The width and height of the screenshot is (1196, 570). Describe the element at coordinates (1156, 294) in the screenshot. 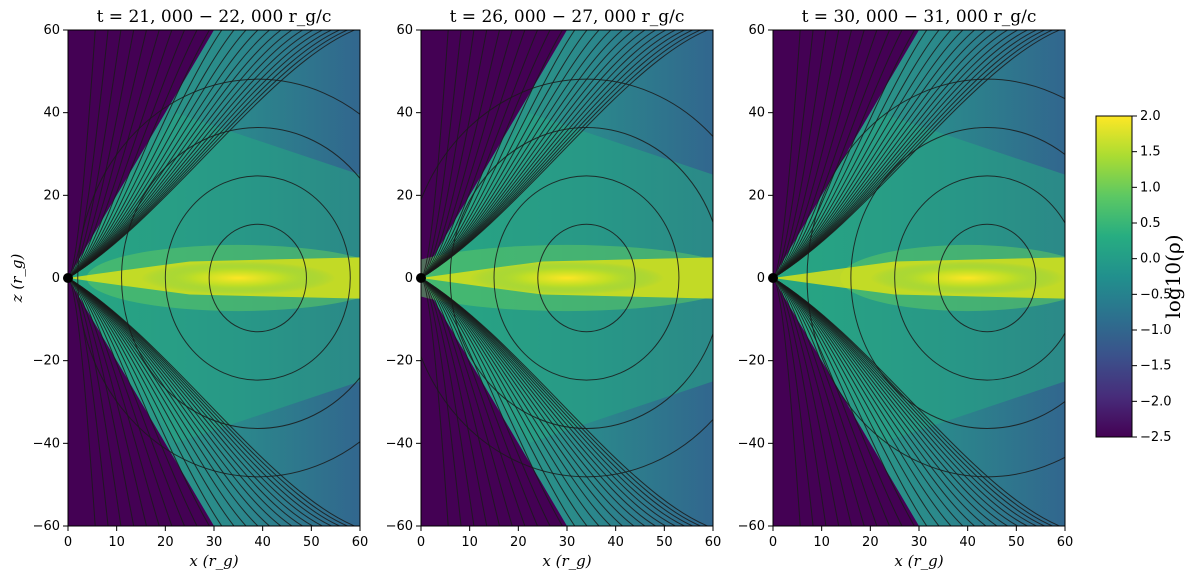

I see `colorbar-tick-label: −0.5` at that location.